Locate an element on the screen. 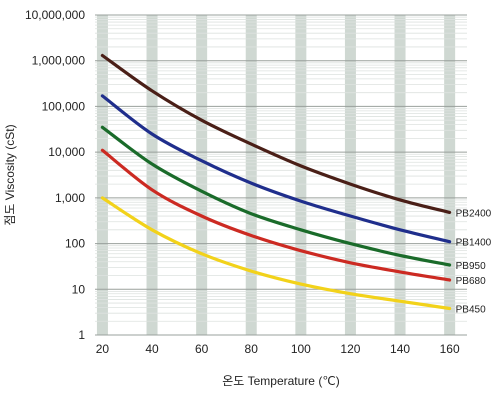 Image resolution: width=500 pixels, height=403 pixels. y-tick-label: 10 is located at coordinates (79, 289).